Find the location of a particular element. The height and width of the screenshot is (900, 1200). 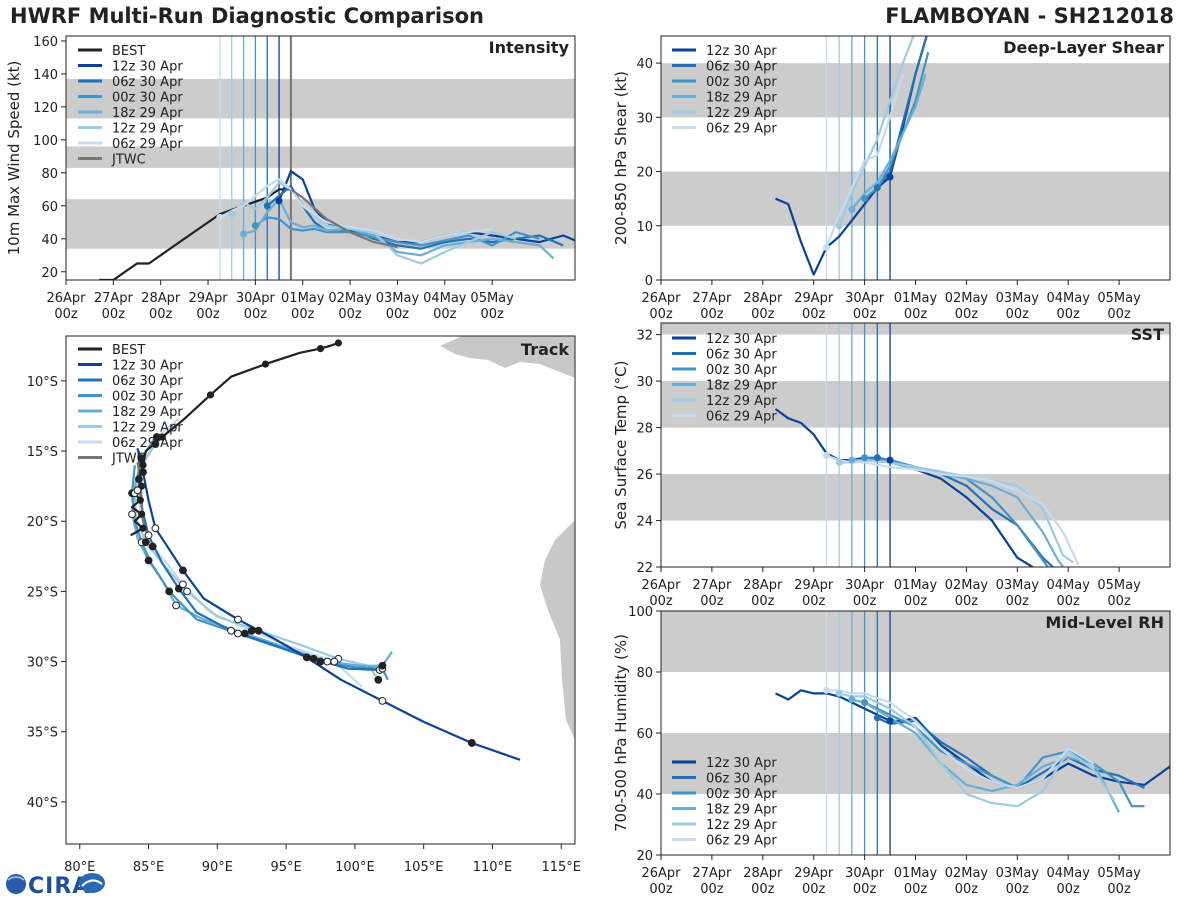

series-line-06z-29-apr is located at coordinates (864, 160).